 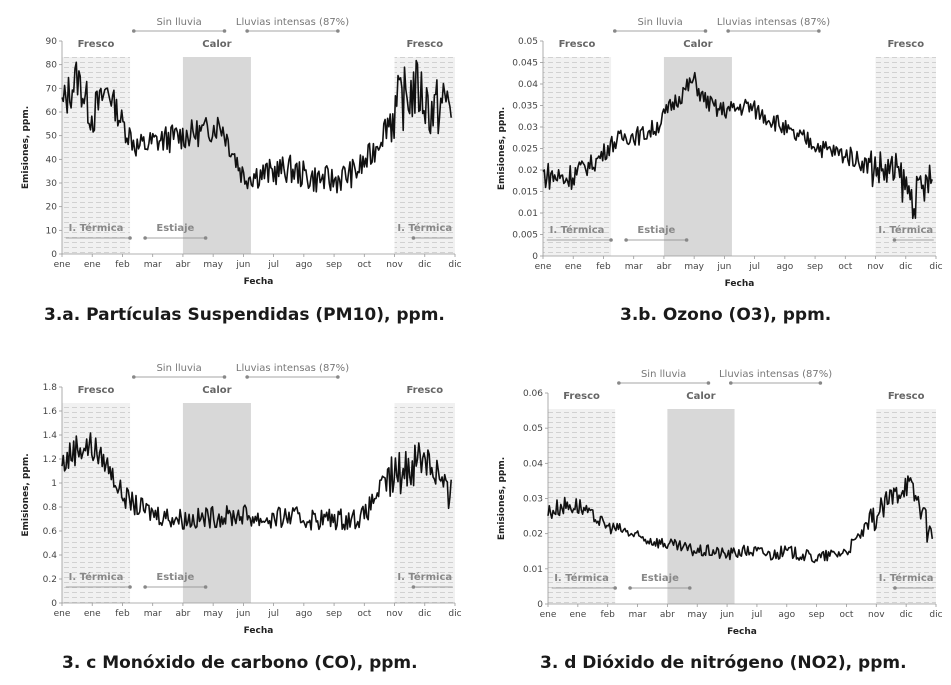 What do you see at coordinates (875, 267) in the screenshot?
I see `ozono-xtick-label-11: nov` at bounding box center [875, 267].